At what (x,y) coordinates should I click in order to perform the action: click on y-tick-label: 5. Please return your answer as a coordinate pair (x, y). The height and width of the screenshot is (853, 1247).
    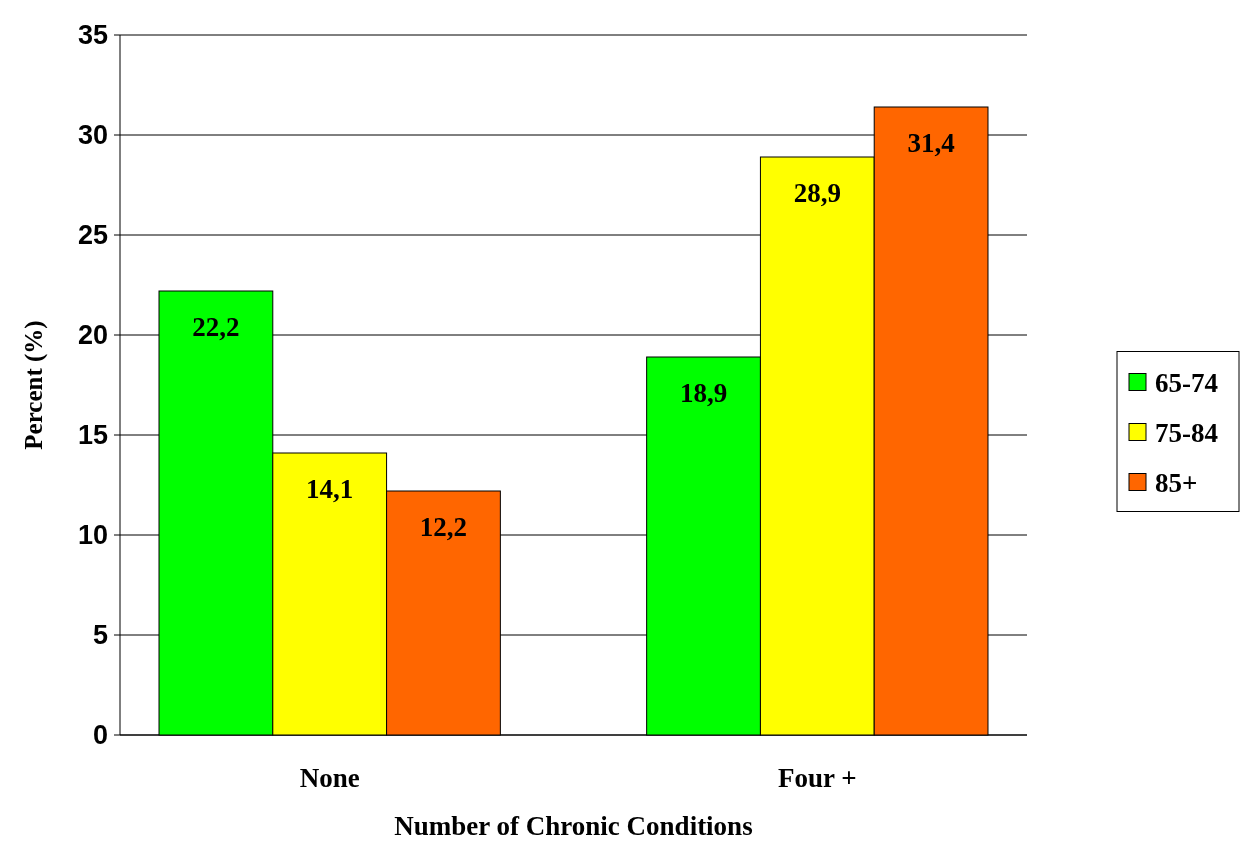
    Looking at the image, I should click on (100, 635).